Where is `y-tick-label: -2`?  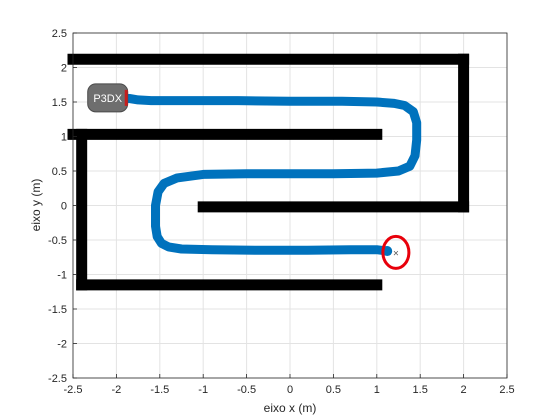
y-tick-label: -2 is located at coordinates (62, 345).